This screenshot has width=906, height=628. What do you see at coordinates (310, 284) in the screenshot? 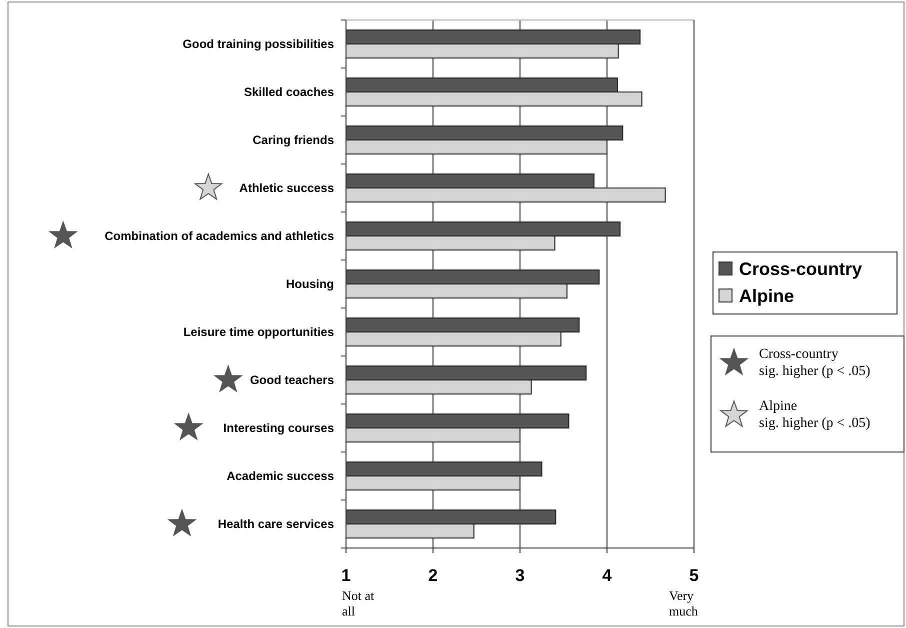
I see `y-tick-label: Housing` at bounding box center [310, 284].